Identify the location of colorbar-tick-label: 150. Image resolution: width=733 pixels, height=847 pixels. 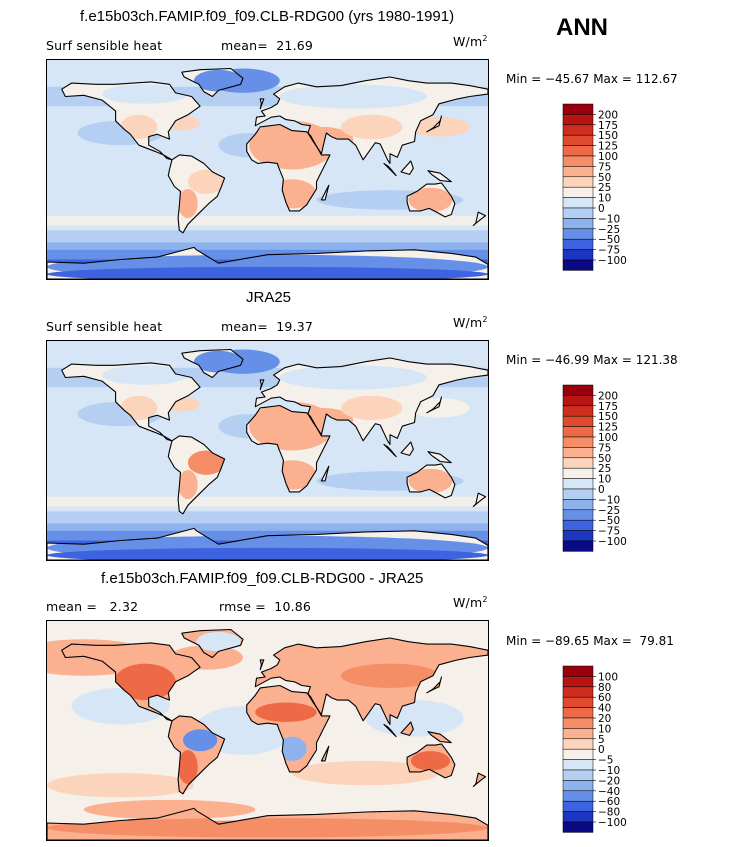
(608, 136).